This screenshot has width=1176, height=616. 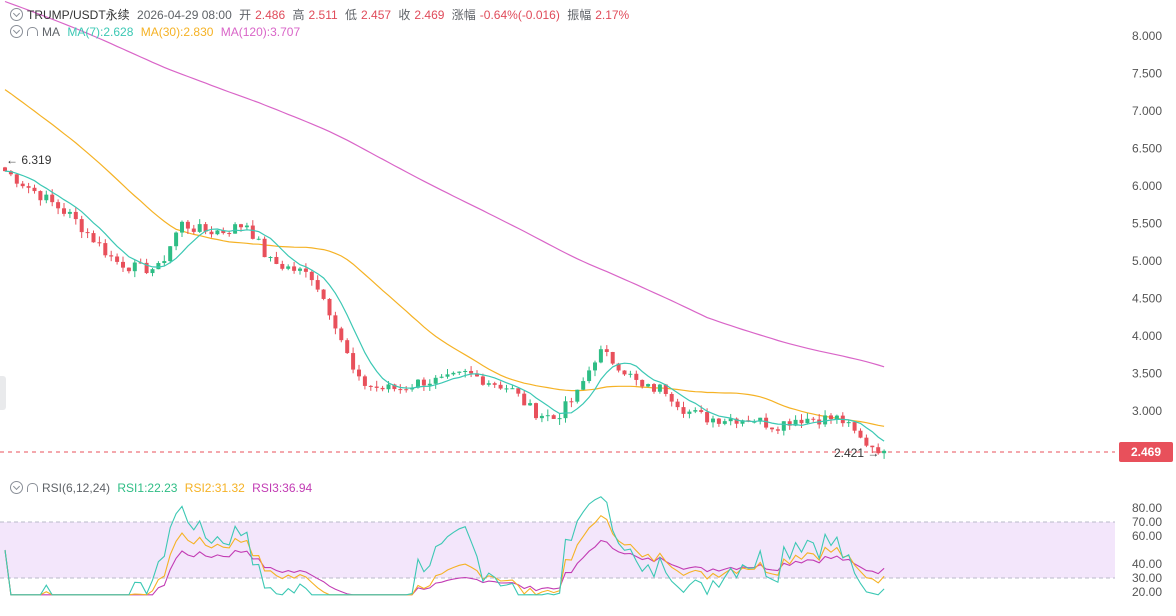 I want to click on rsi-tick-label: 70.00, so click(x=1147, y=522).